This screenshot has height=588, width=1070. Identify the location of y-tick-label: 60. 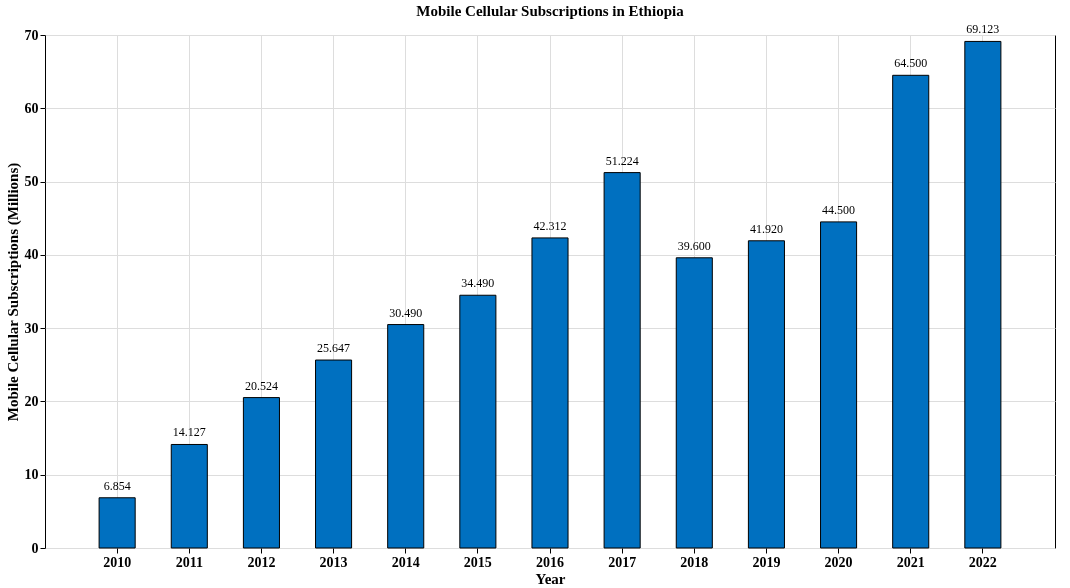
(31, 108).